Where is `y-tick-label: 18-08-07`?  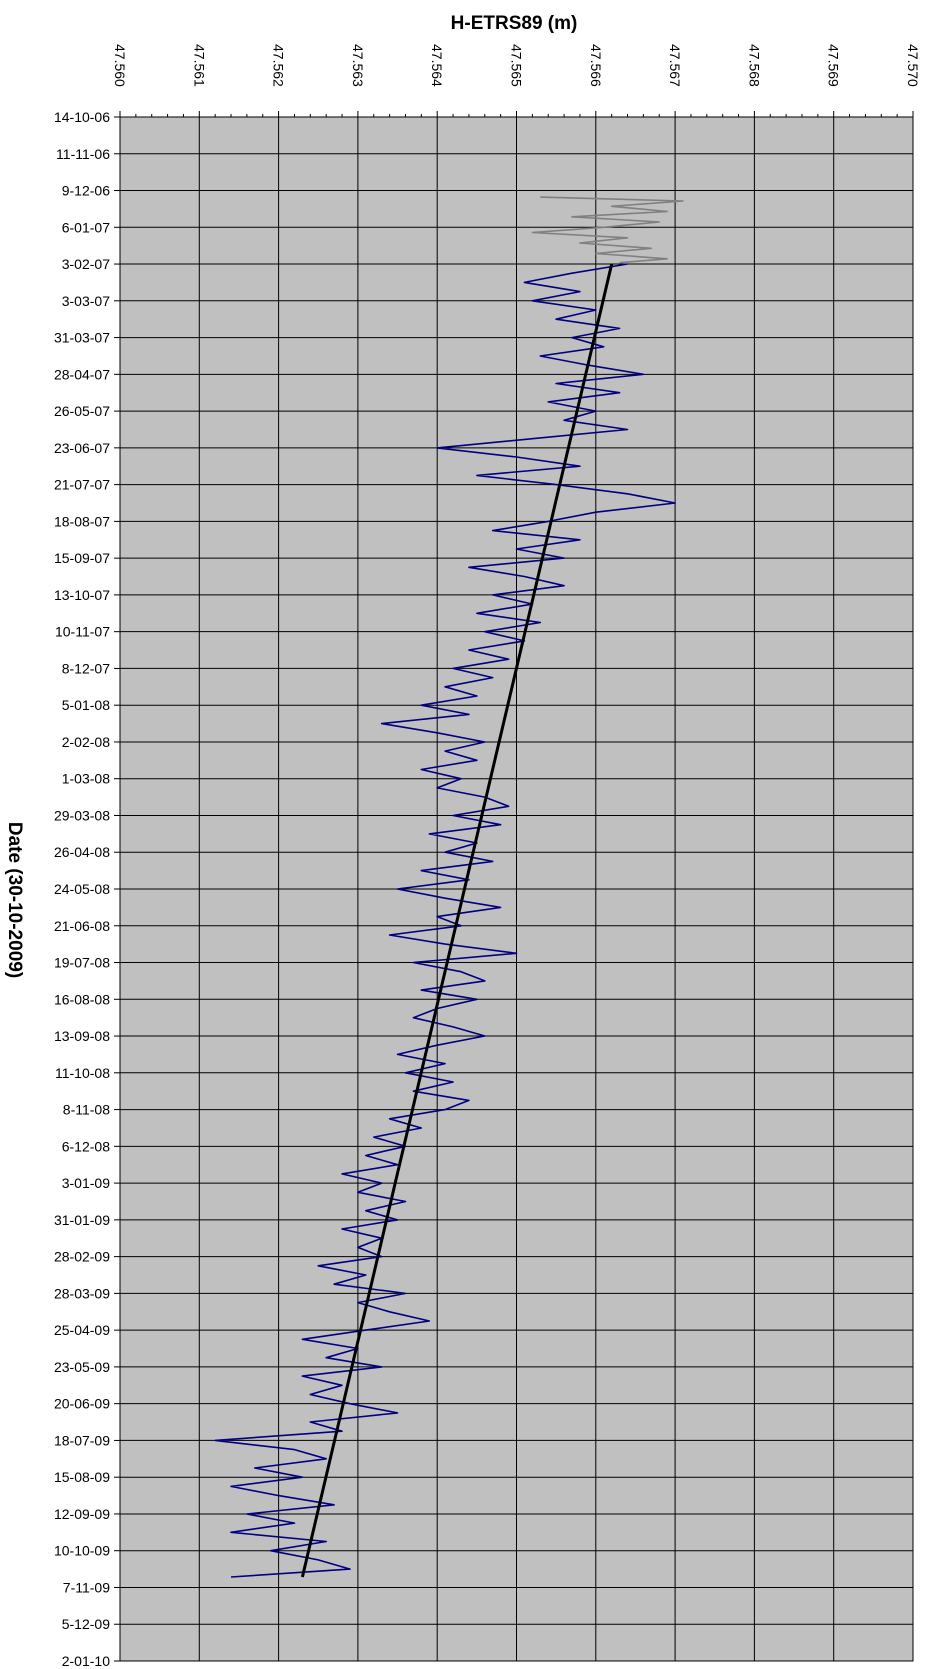
y-tick-label: 18-08-07 is located at coordinates (82, 521).